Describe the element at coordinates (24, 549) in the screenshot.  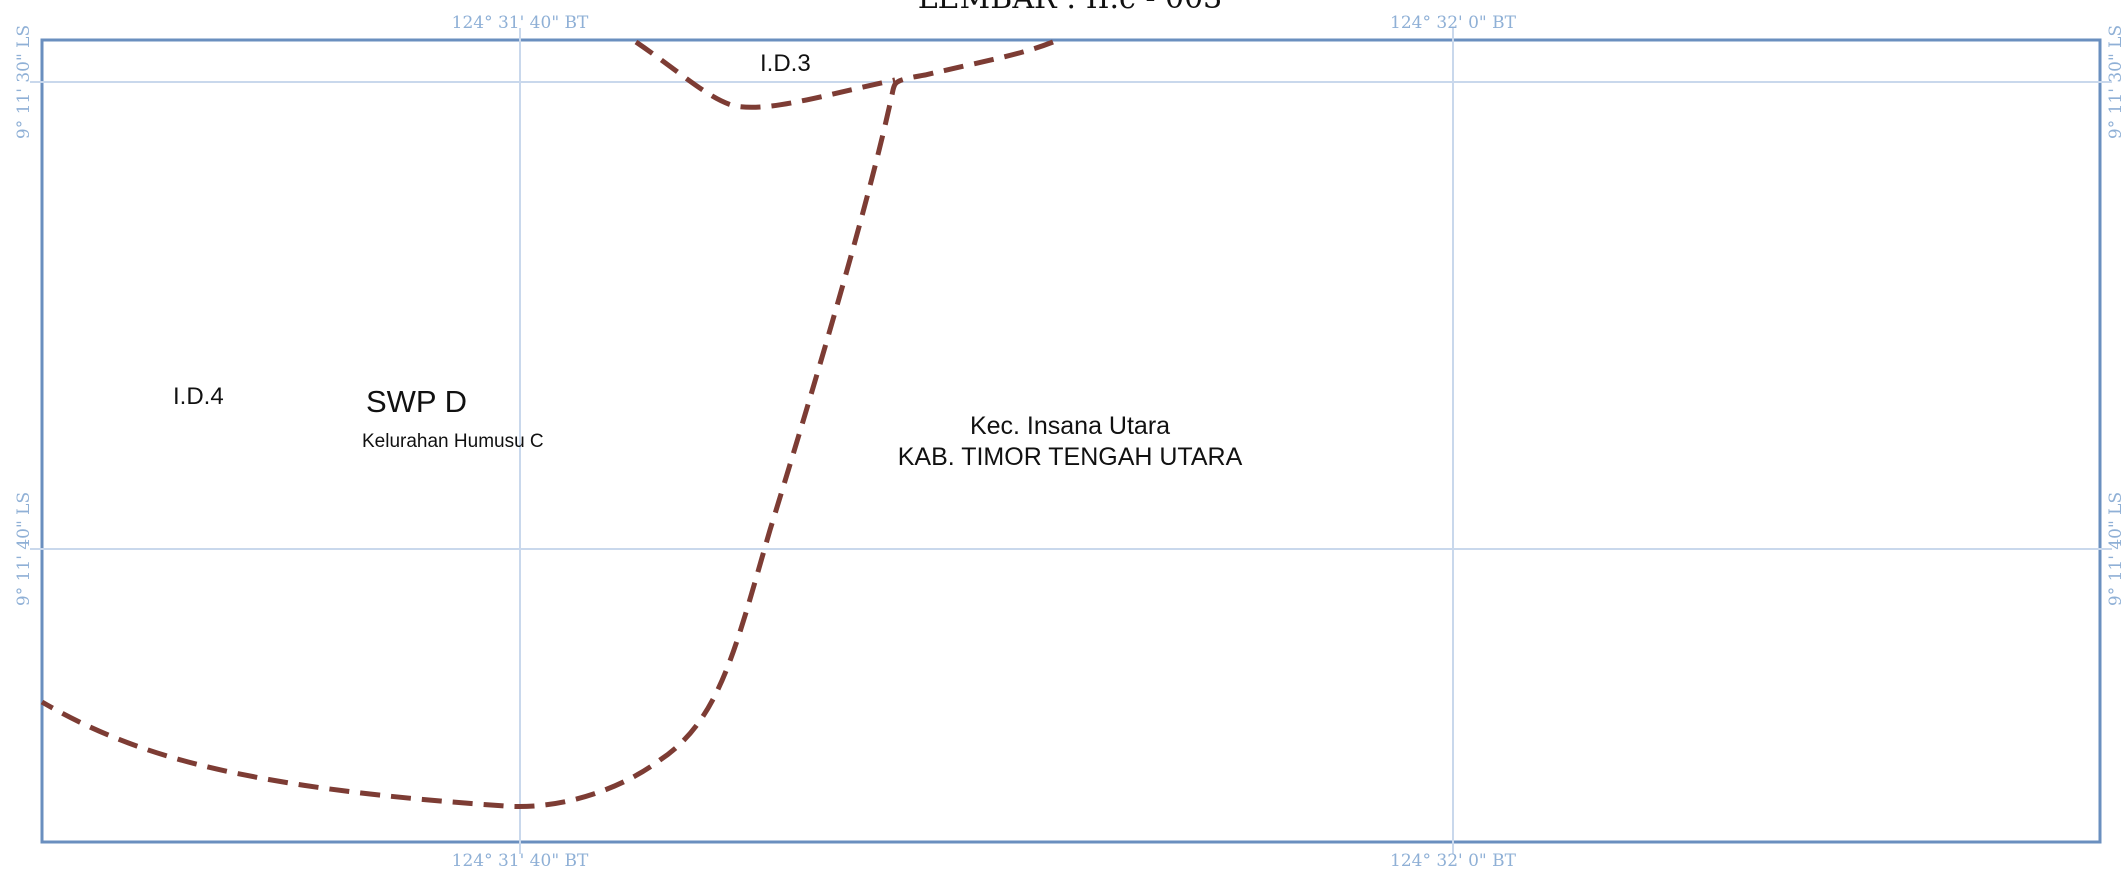
I see `latitude-label-left-2: 9° 11' 40" LS` at that location.